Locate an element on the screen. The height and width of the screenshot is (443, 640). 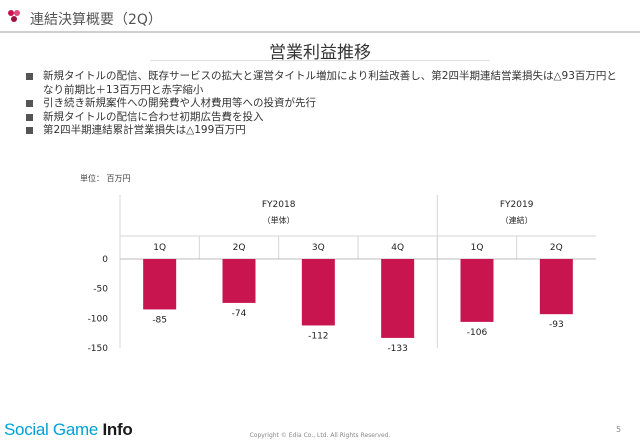
bar-value-label: -106 is located at coordinates (477, 333).